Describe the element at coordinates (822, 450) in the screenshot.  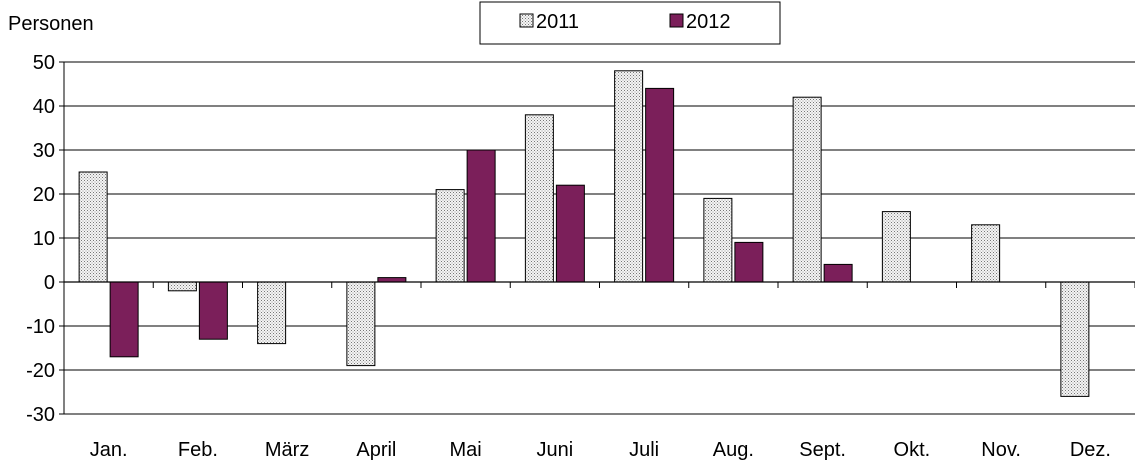
I see `x-tick-label: Sept.` at that location.